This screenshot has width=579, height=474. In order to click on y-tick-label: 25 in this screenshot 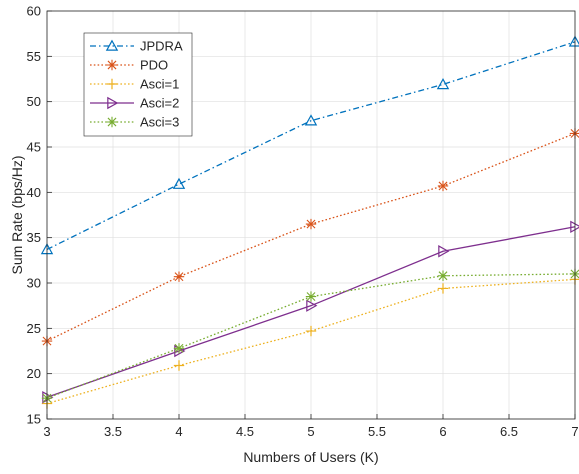, I will do `click(34, 328)`.